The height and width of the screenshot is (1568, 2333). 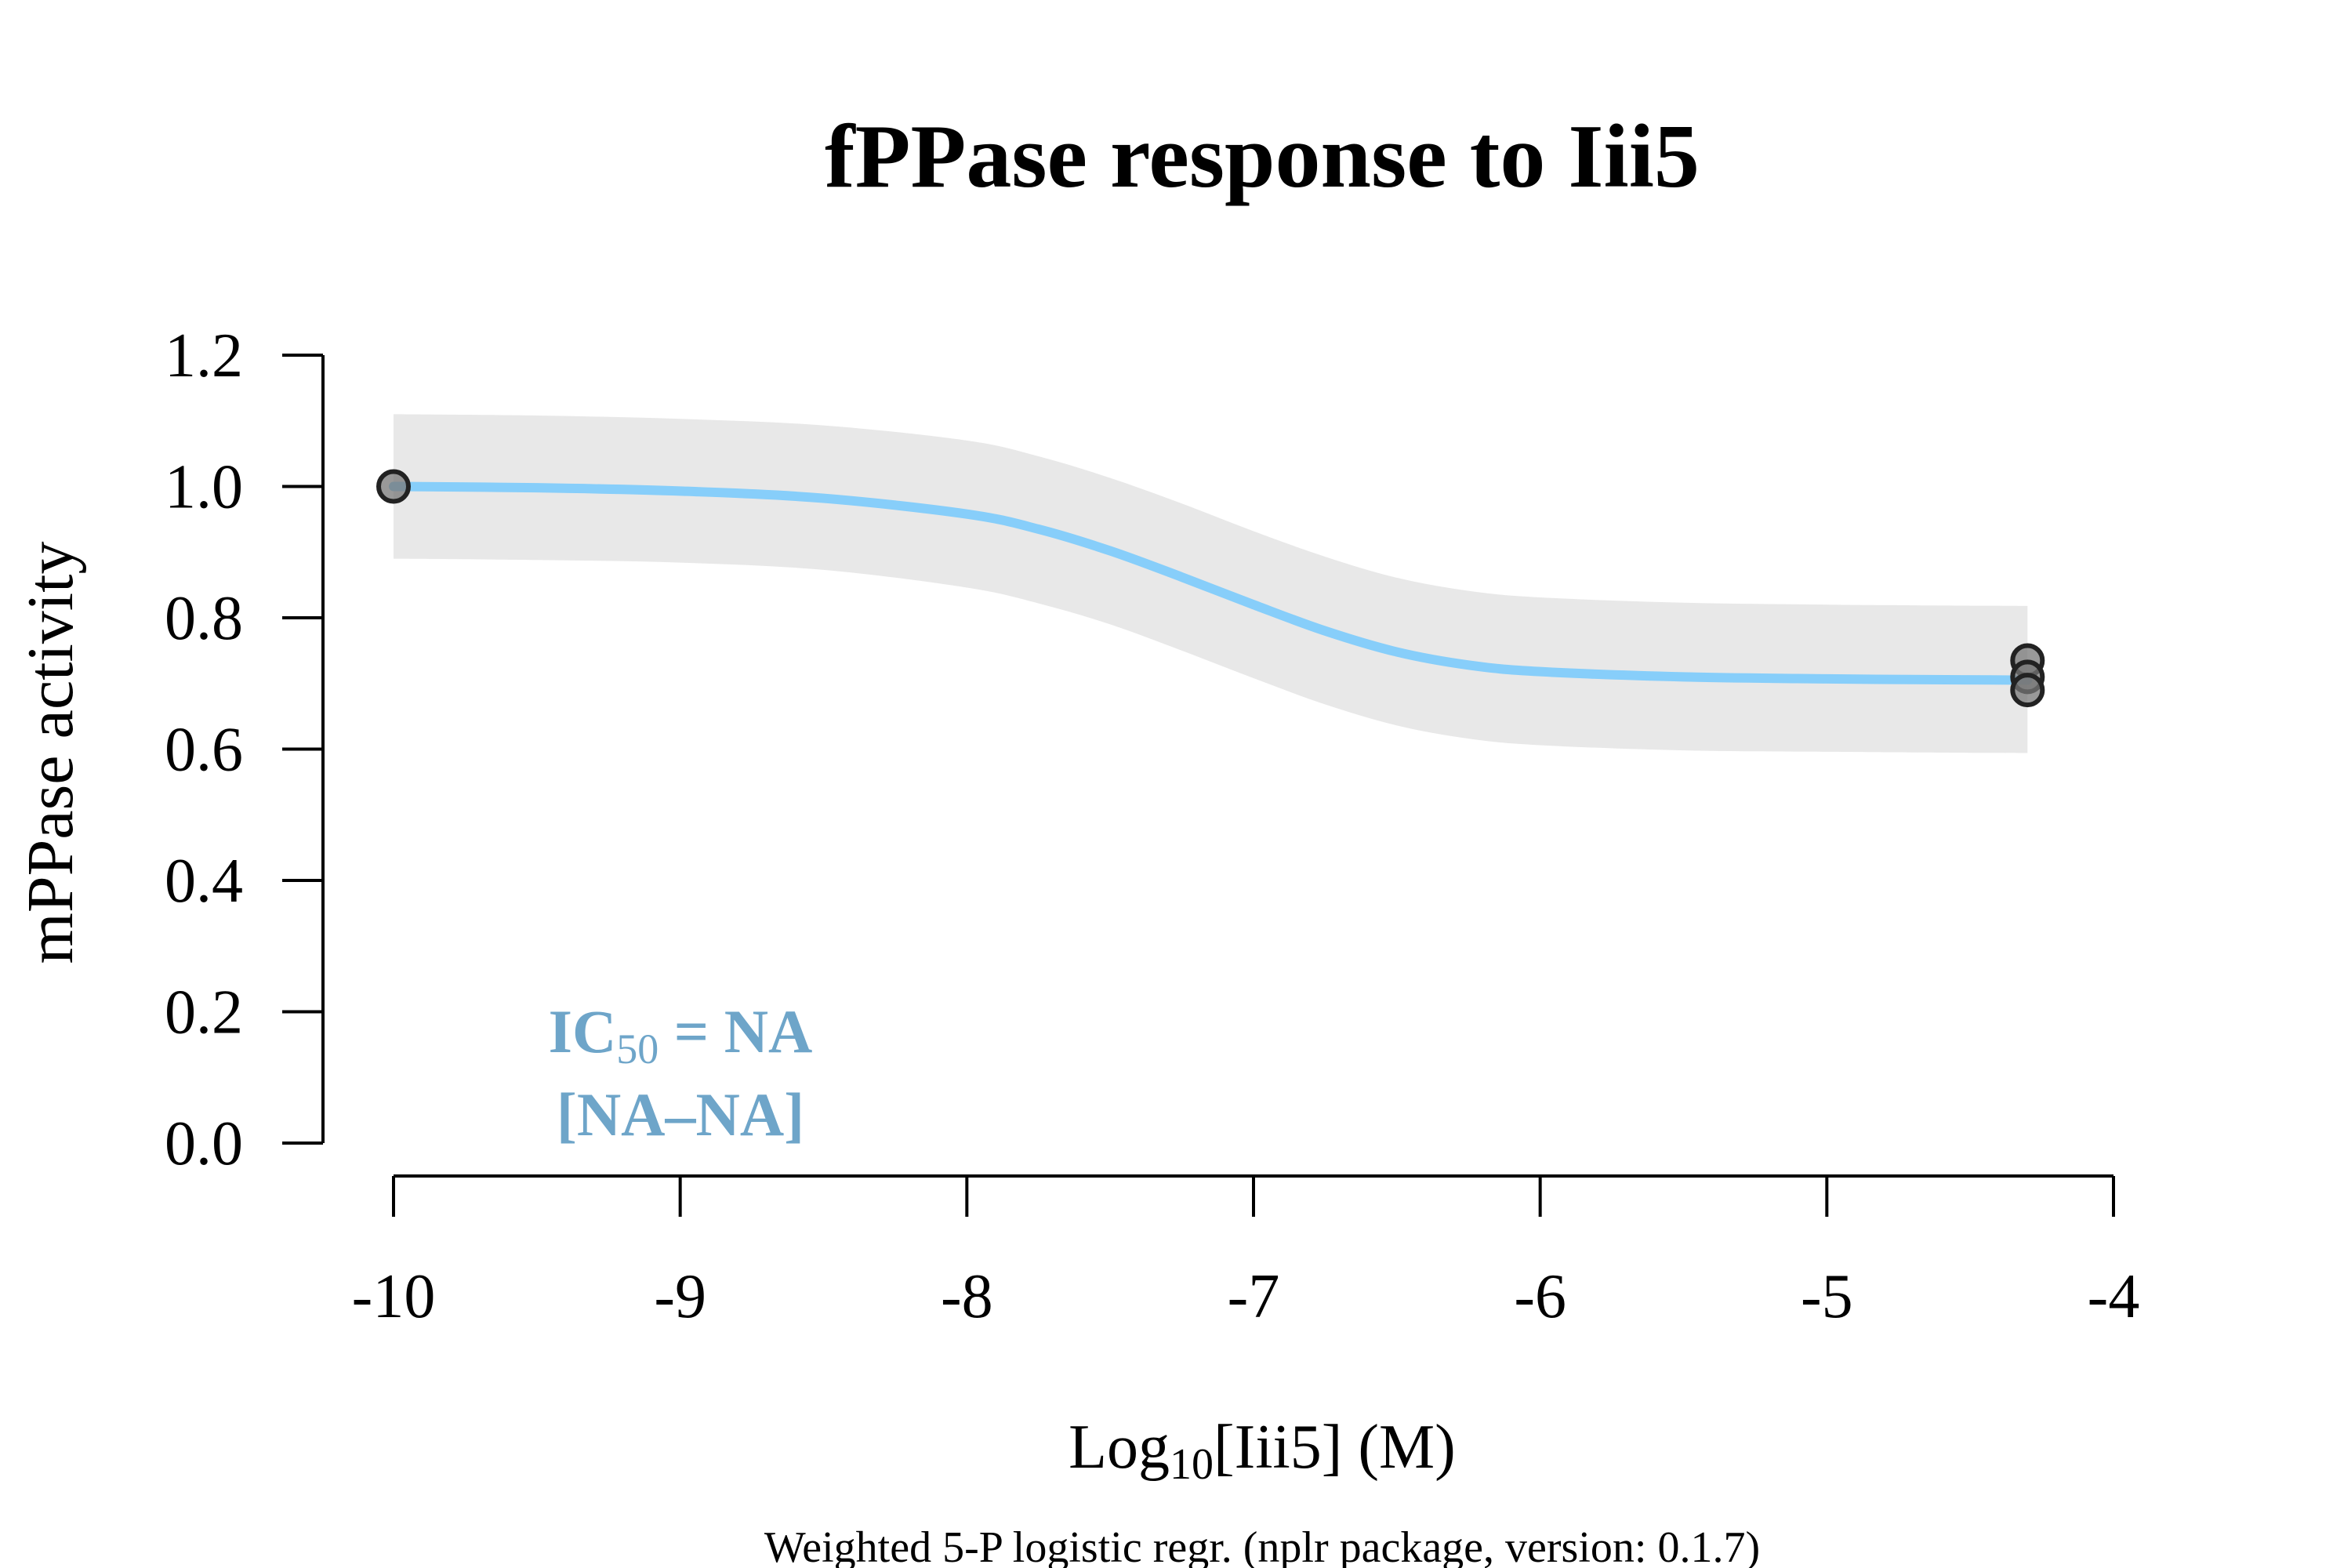 I want to click on x-tick-label: -9, so click(x=680, y=1296).